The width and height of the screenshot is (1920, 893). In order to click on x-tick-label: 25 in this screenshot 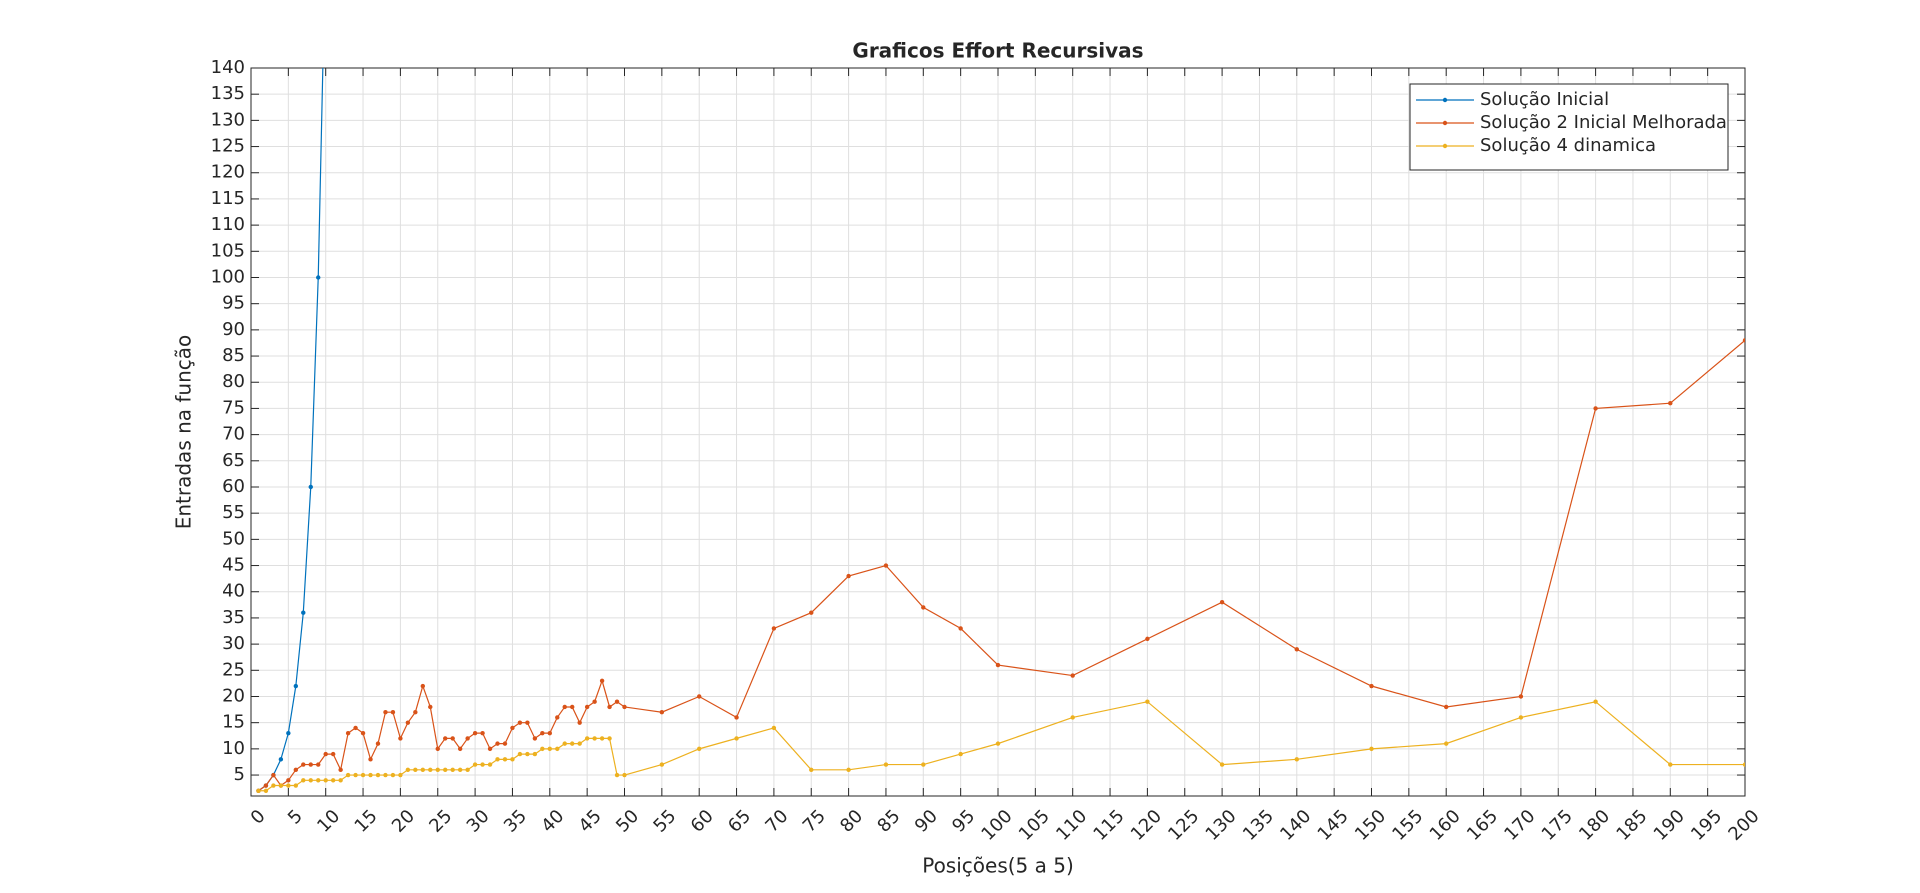, I will do `click(440, 821)`.